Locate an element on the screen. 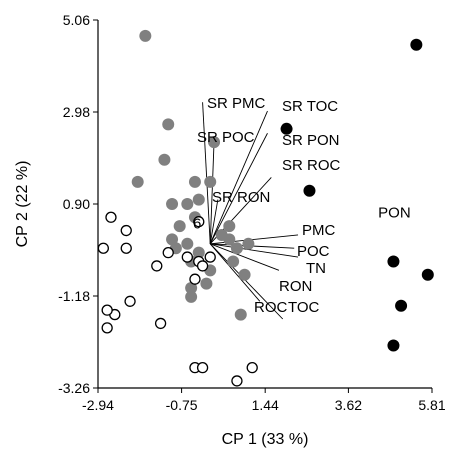 This screenshot has width=449, height=450. vector-layer is located at coordinates (250, 211).